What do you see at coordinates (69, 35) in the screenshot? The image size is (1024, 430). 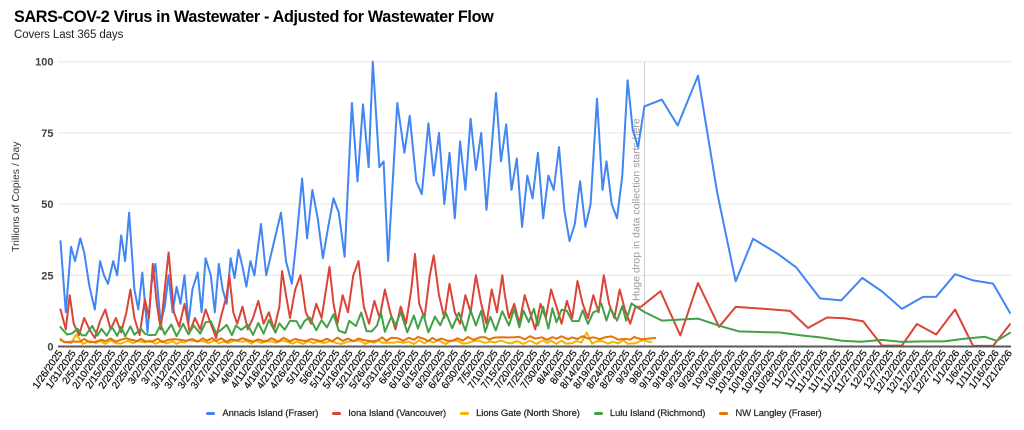 I see `svg-text: Covers Last 365 days` at bounding box center [69, 35].